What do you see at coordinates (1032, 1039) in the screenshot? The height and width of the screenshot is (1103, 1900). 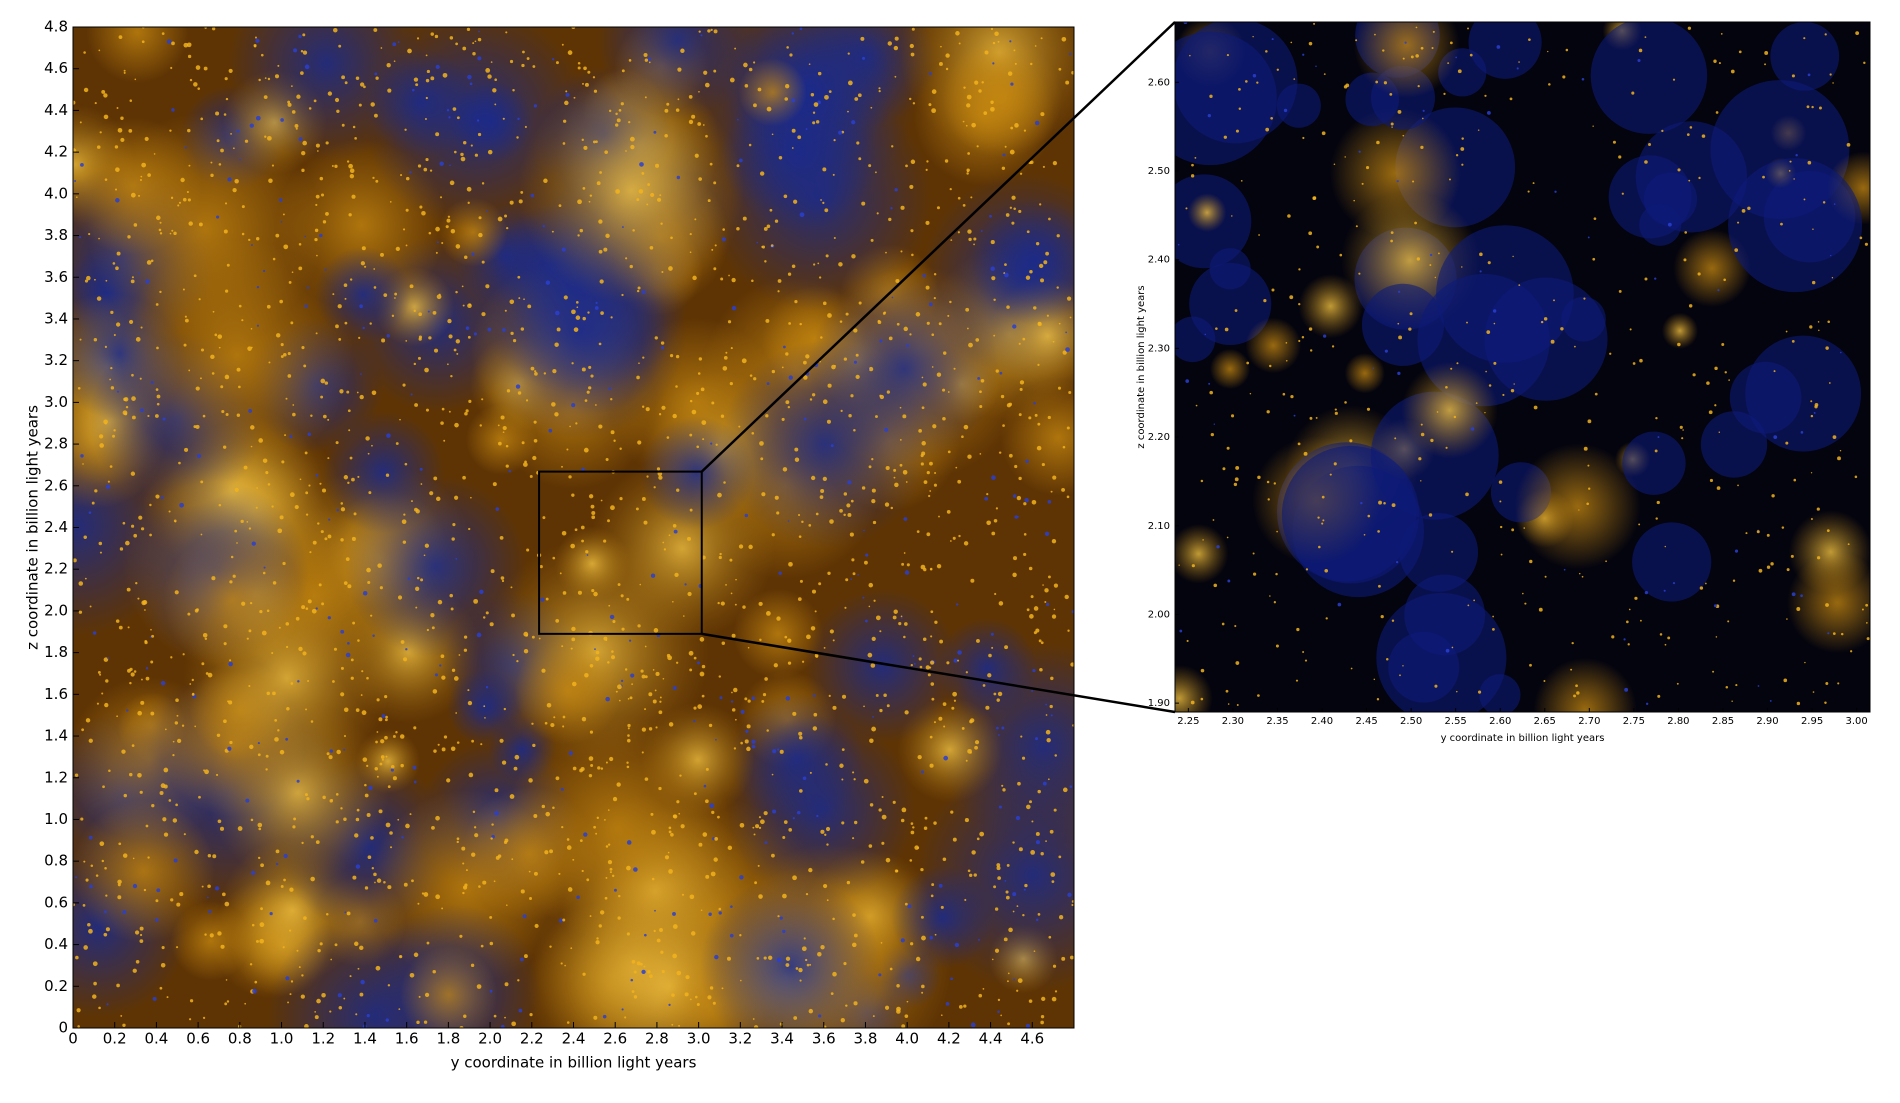 I see `x-tick-label: 4.6` at bounding box center [1032, 1039].